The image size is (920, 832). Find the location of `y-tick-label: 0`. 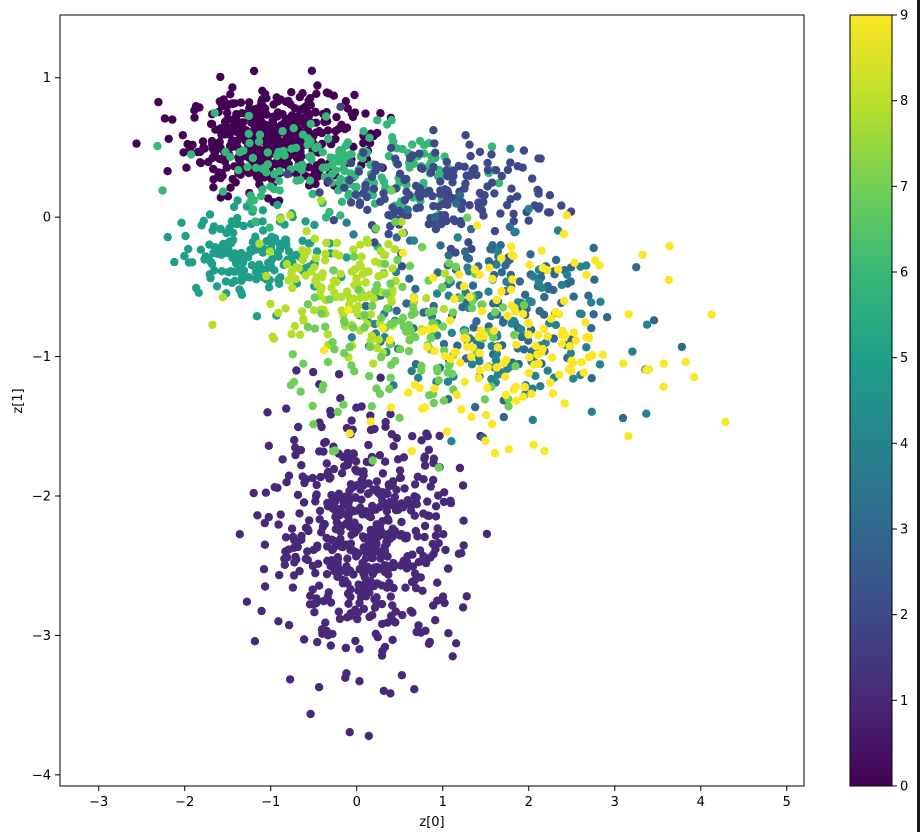

y-tick-label: 0 is located at coordinates (47, 218).